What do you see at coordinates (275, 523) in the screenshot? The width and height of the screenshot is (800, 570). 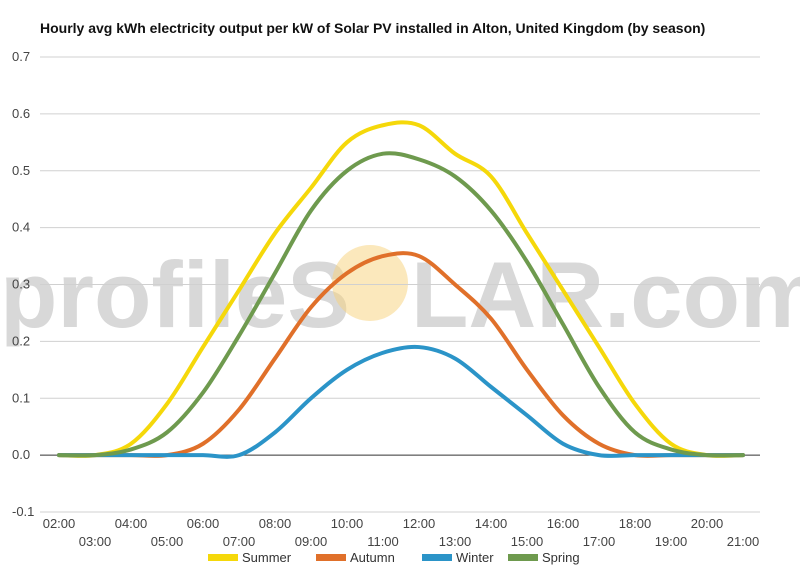 I see `x-tick-label: 08:00` at bounding box center [275, 523].